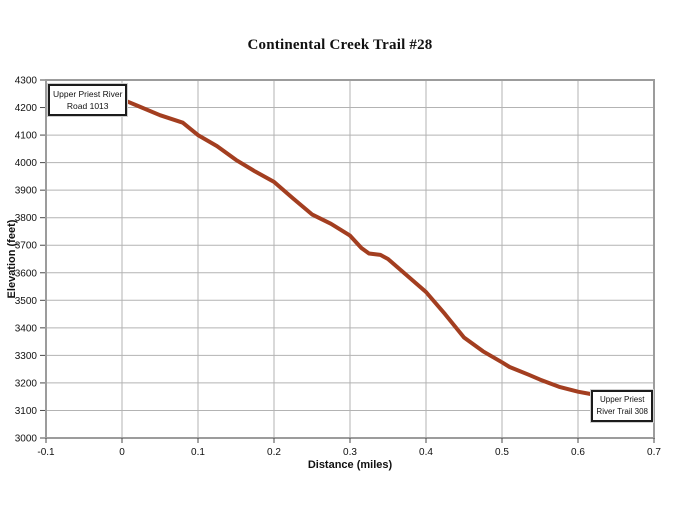  I want to click on x-tick-label: 0.6, so click(578, 452).